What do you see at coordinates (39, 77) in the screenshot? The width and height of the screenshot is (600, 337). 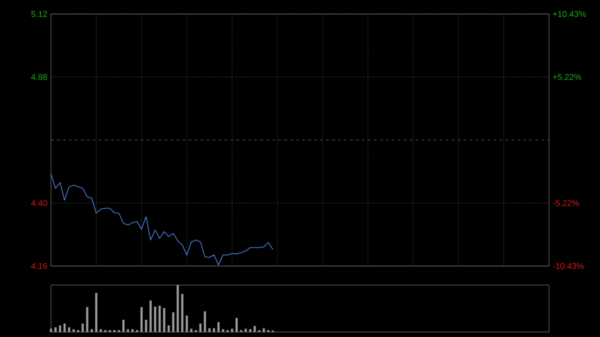 I see `y-tick-label: 4.88` at bounding box center [39, 77].